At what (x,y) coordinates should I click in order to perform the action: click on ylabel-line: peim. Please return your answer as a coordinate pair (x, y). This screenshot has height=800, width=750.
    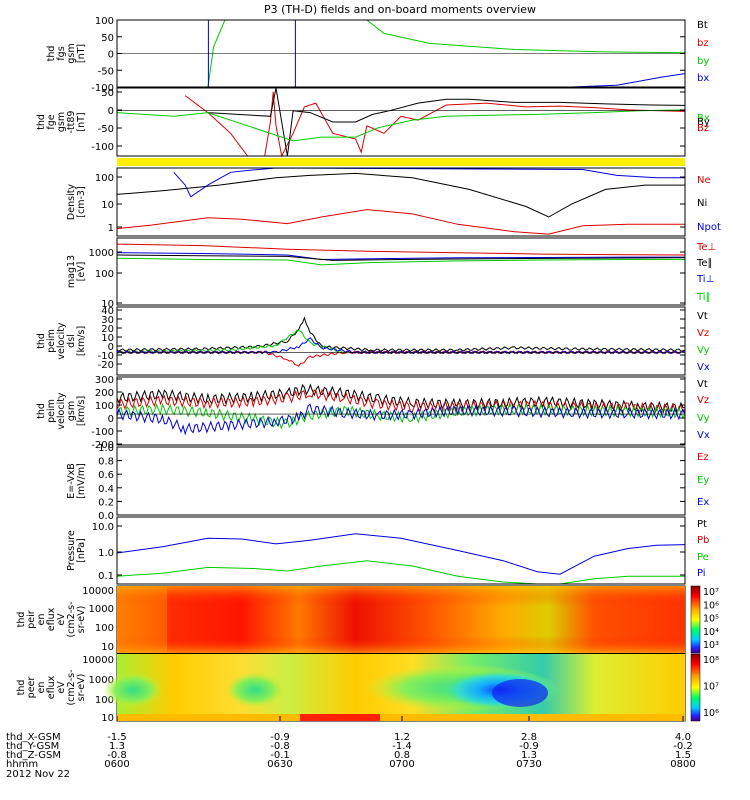
    Looking at the image, I should click on (51, 411).